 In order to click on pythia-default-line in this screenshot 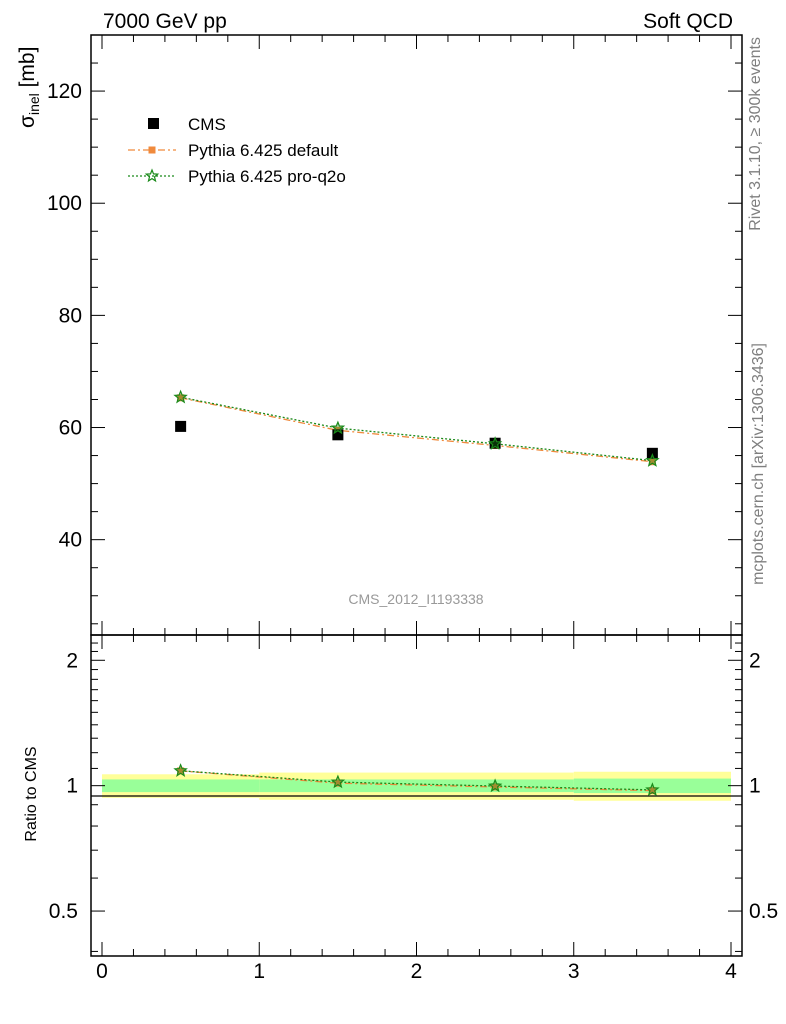, I will do `click(416, 430)`.